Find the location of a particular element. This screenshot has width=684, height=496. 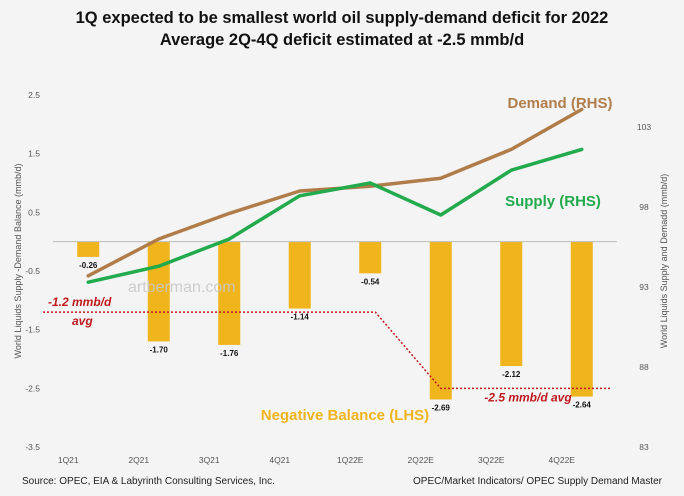

bar-data-label: -0.26 is located at coordinates (88, 265).